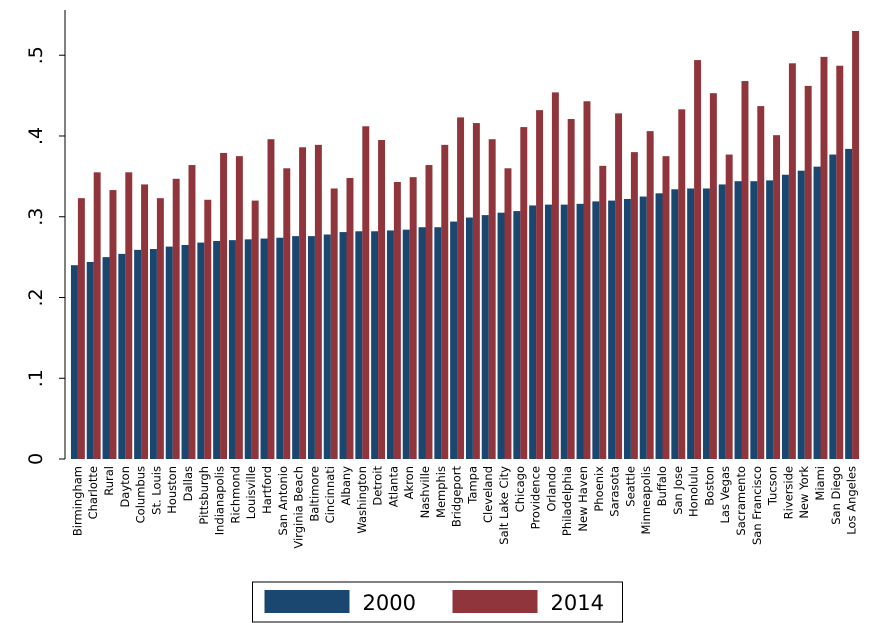  What do you see at coordinates (314, 494) in the screenshot?
I see `x-tick-label: Baltimore` at bounding box center [314, 494].